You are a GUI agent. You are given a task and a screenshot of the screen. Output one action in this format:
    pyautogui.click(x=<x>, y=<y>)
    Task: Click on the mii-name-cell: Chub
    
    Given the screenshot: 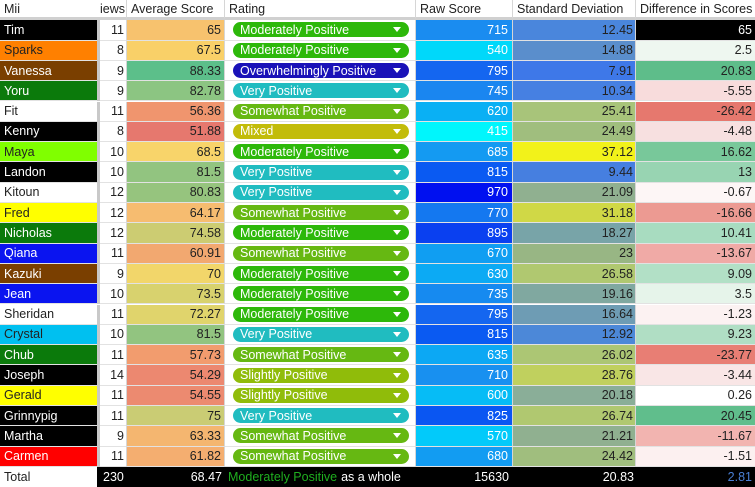 What is the action you would take?
    pyautogui.click(x=48, y=355)
    